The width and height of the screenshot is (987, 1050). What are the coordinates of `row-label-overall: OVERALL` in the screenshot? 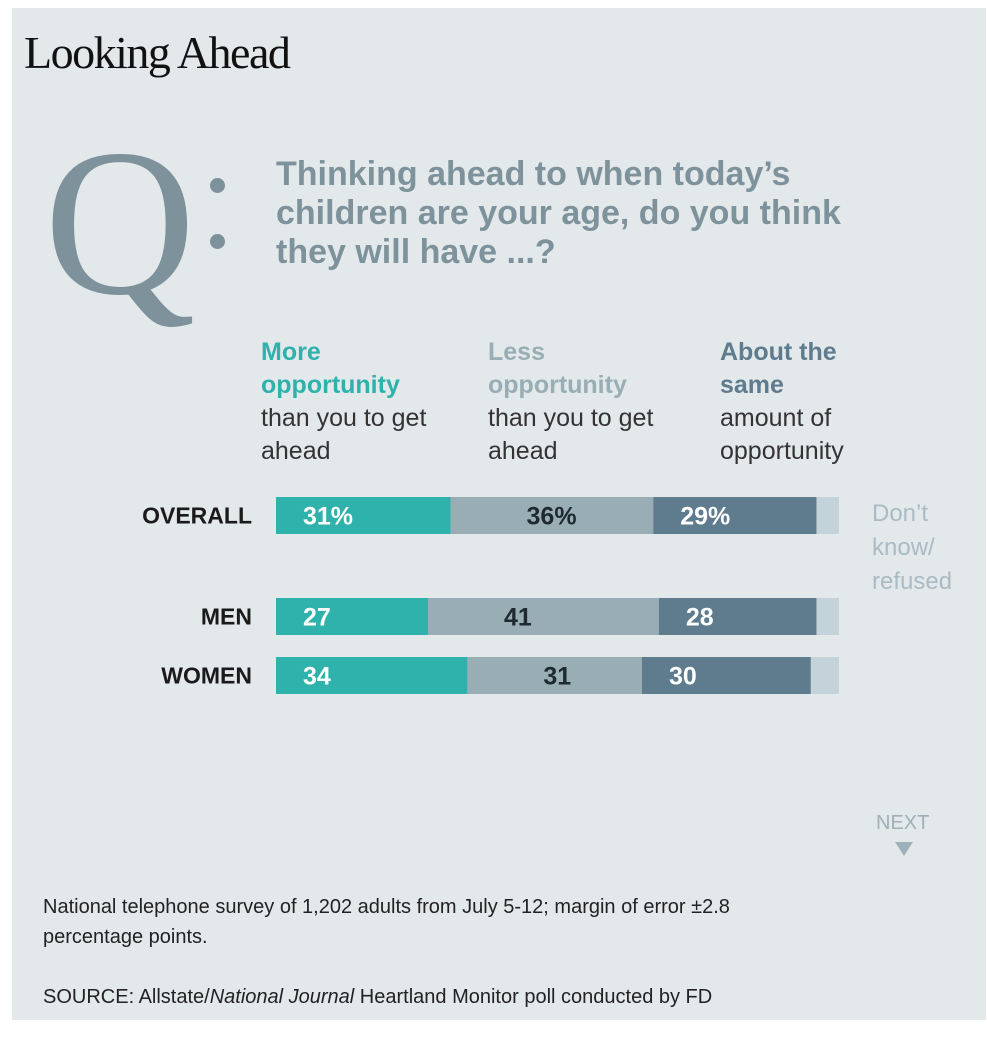 It's located at (197, 516).